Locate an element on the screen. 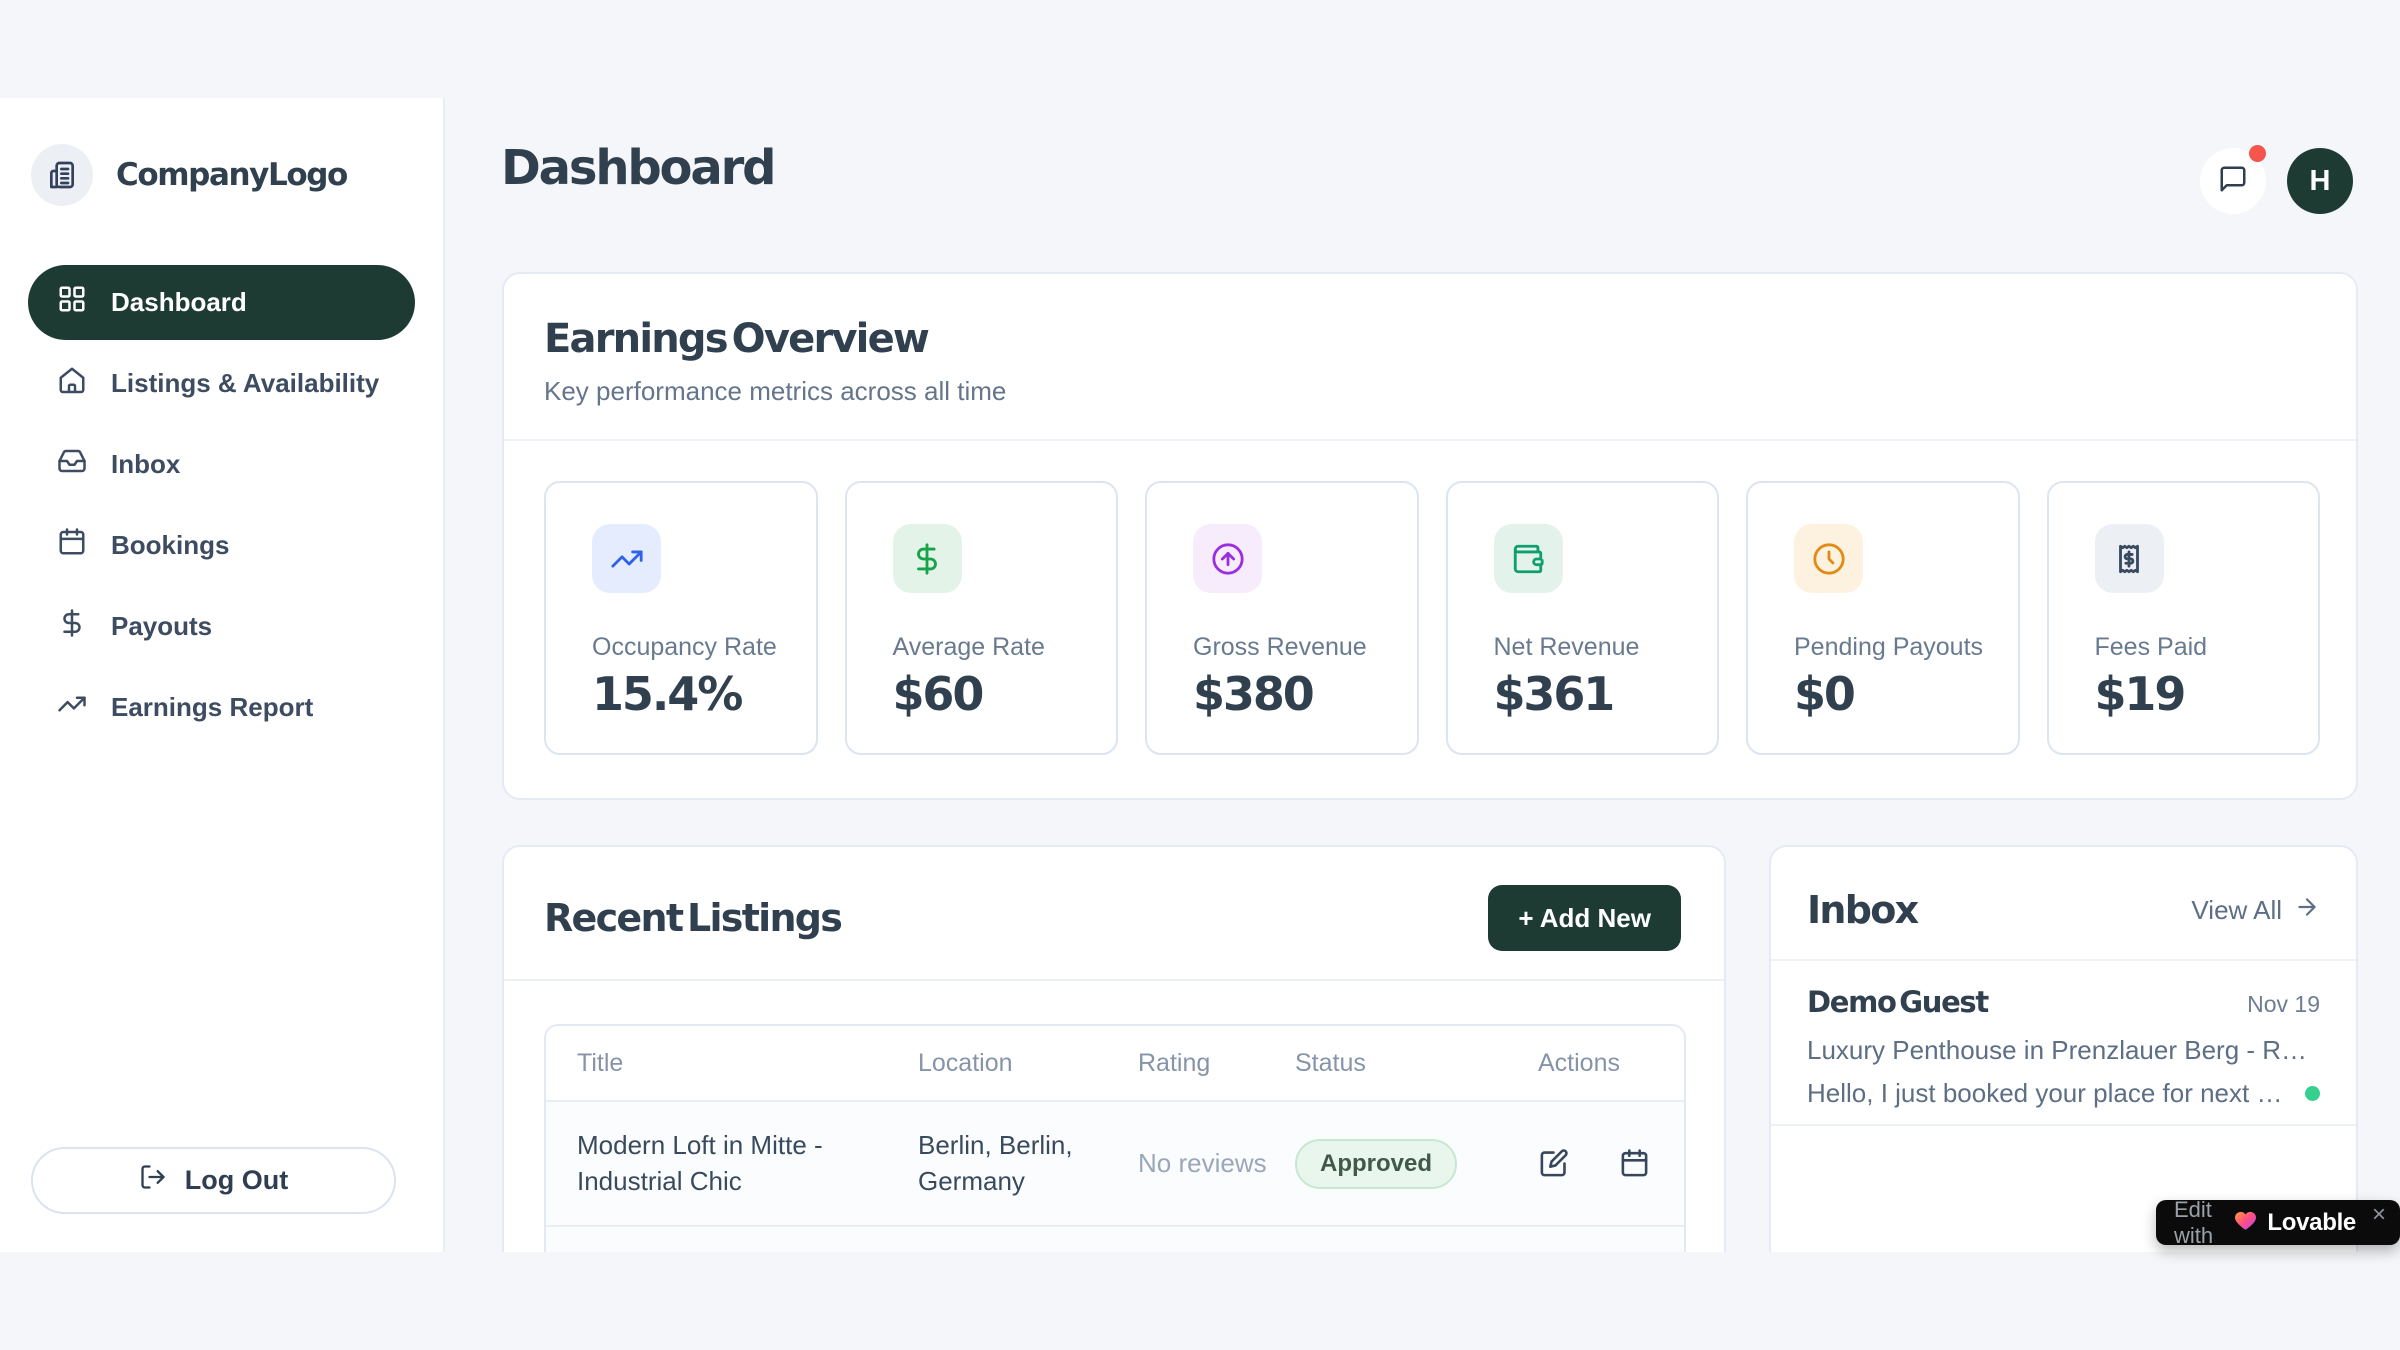 This screenshot has height=1350, width=2400. metric-card-gross-revenue: Gross Revenue $380 is located at coordinates (1282, 618).